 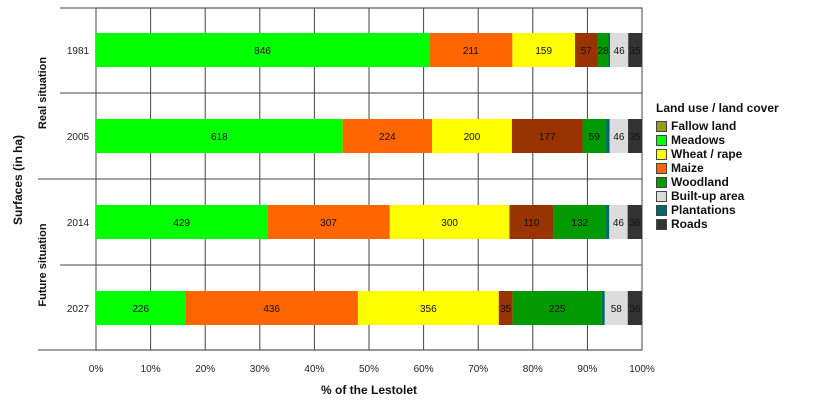 What do you see at coordinates (205, 369) in the screenshot?
I see `x-tick-label: 20%` at bounding box center [205, 369].